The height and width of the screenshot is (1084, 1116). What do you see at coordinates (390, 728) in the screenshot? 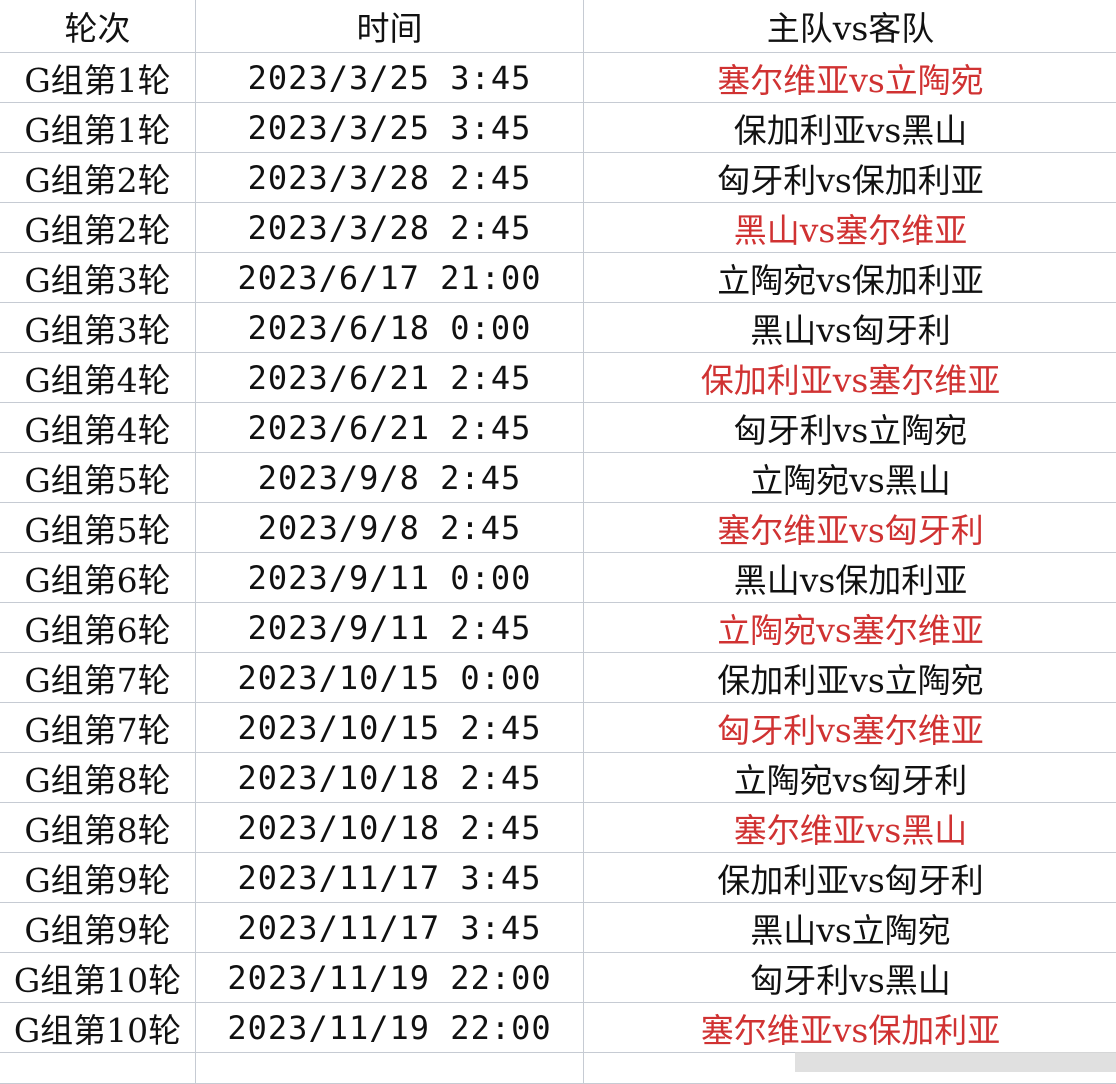
I see `time-cell: 2023/10/15 2:45` at bounding box center [390, 728].